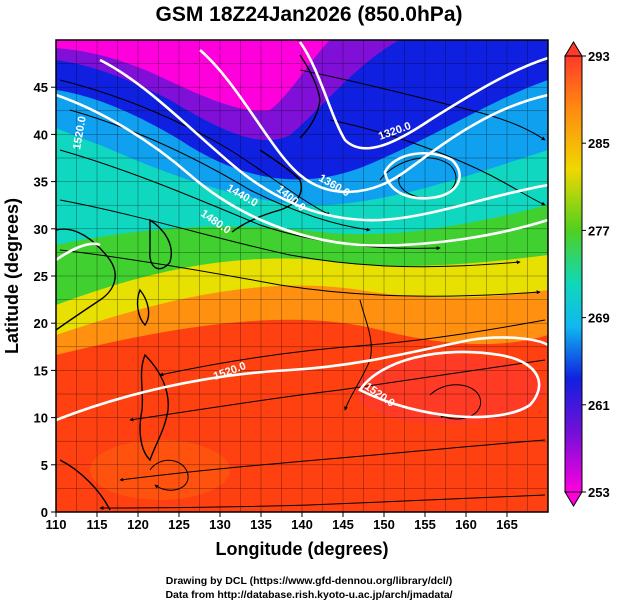 The image size is (619, 605). I want to click on colorbar-gradient, so click(573, 274).